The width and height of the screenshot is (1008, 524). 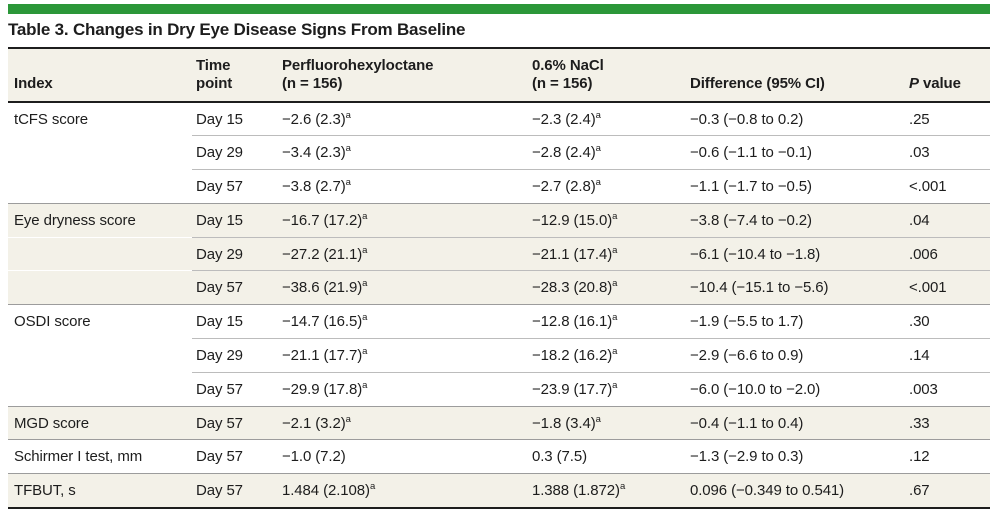 I want to click on column-header-difference: Difference (95% CI), so click(x=795, y=75).